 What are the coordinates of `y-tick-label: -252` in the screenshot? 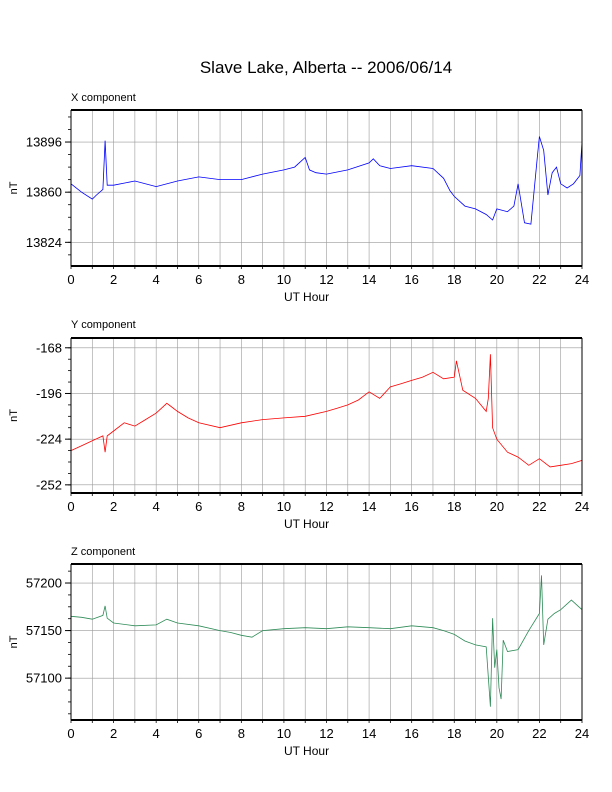 It's located at (49, 484).